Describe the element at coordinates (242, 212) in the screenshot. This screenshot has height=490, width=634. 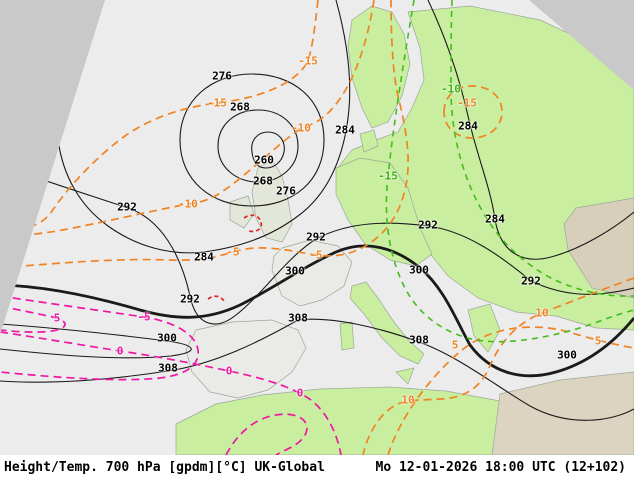
I see `coastline-ireland` at that location.